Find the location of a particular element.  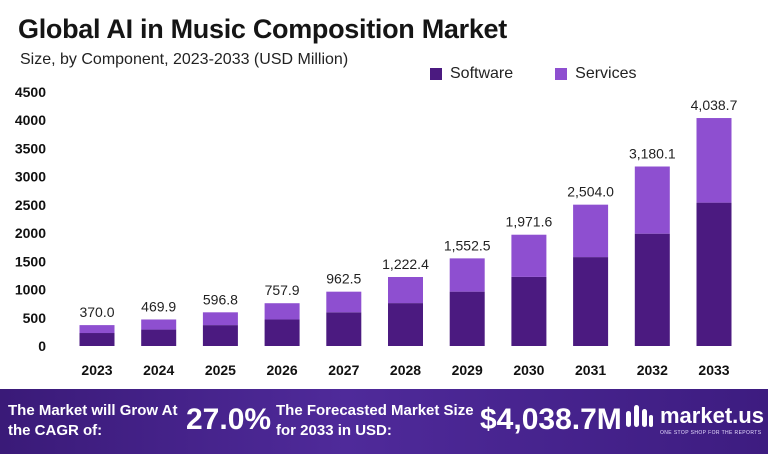

brand-logo: market.us is located at coordinates (694, 416).